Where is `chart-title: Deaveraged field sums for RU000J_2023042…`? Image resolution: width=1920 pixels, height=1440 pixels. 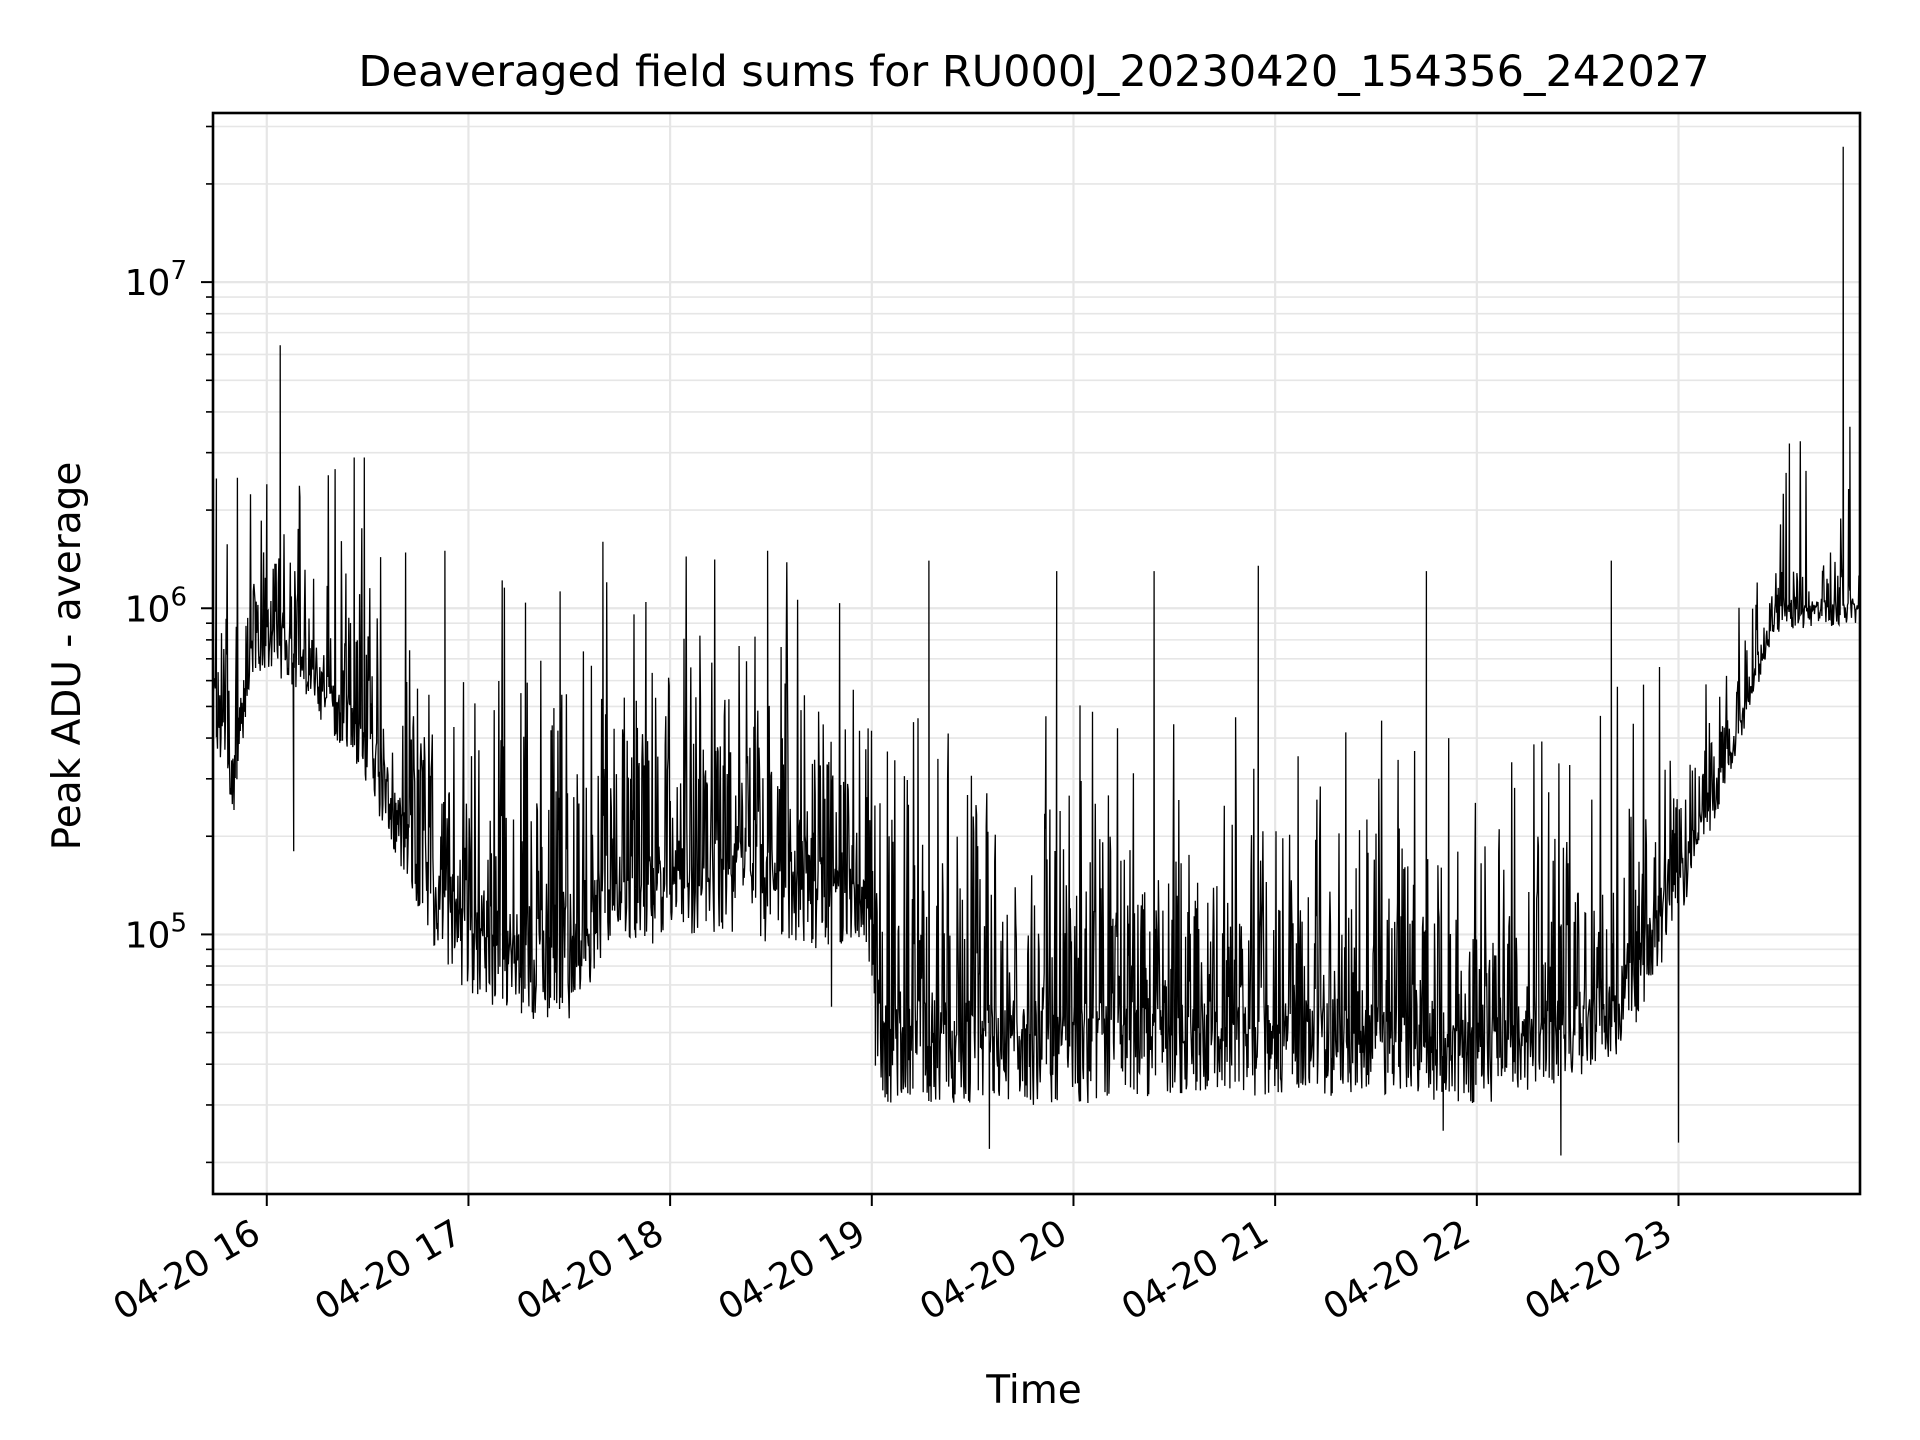
chart-title: Deaveraged field sums for RU000J_2023042… is located at coordinates (1033, 72).